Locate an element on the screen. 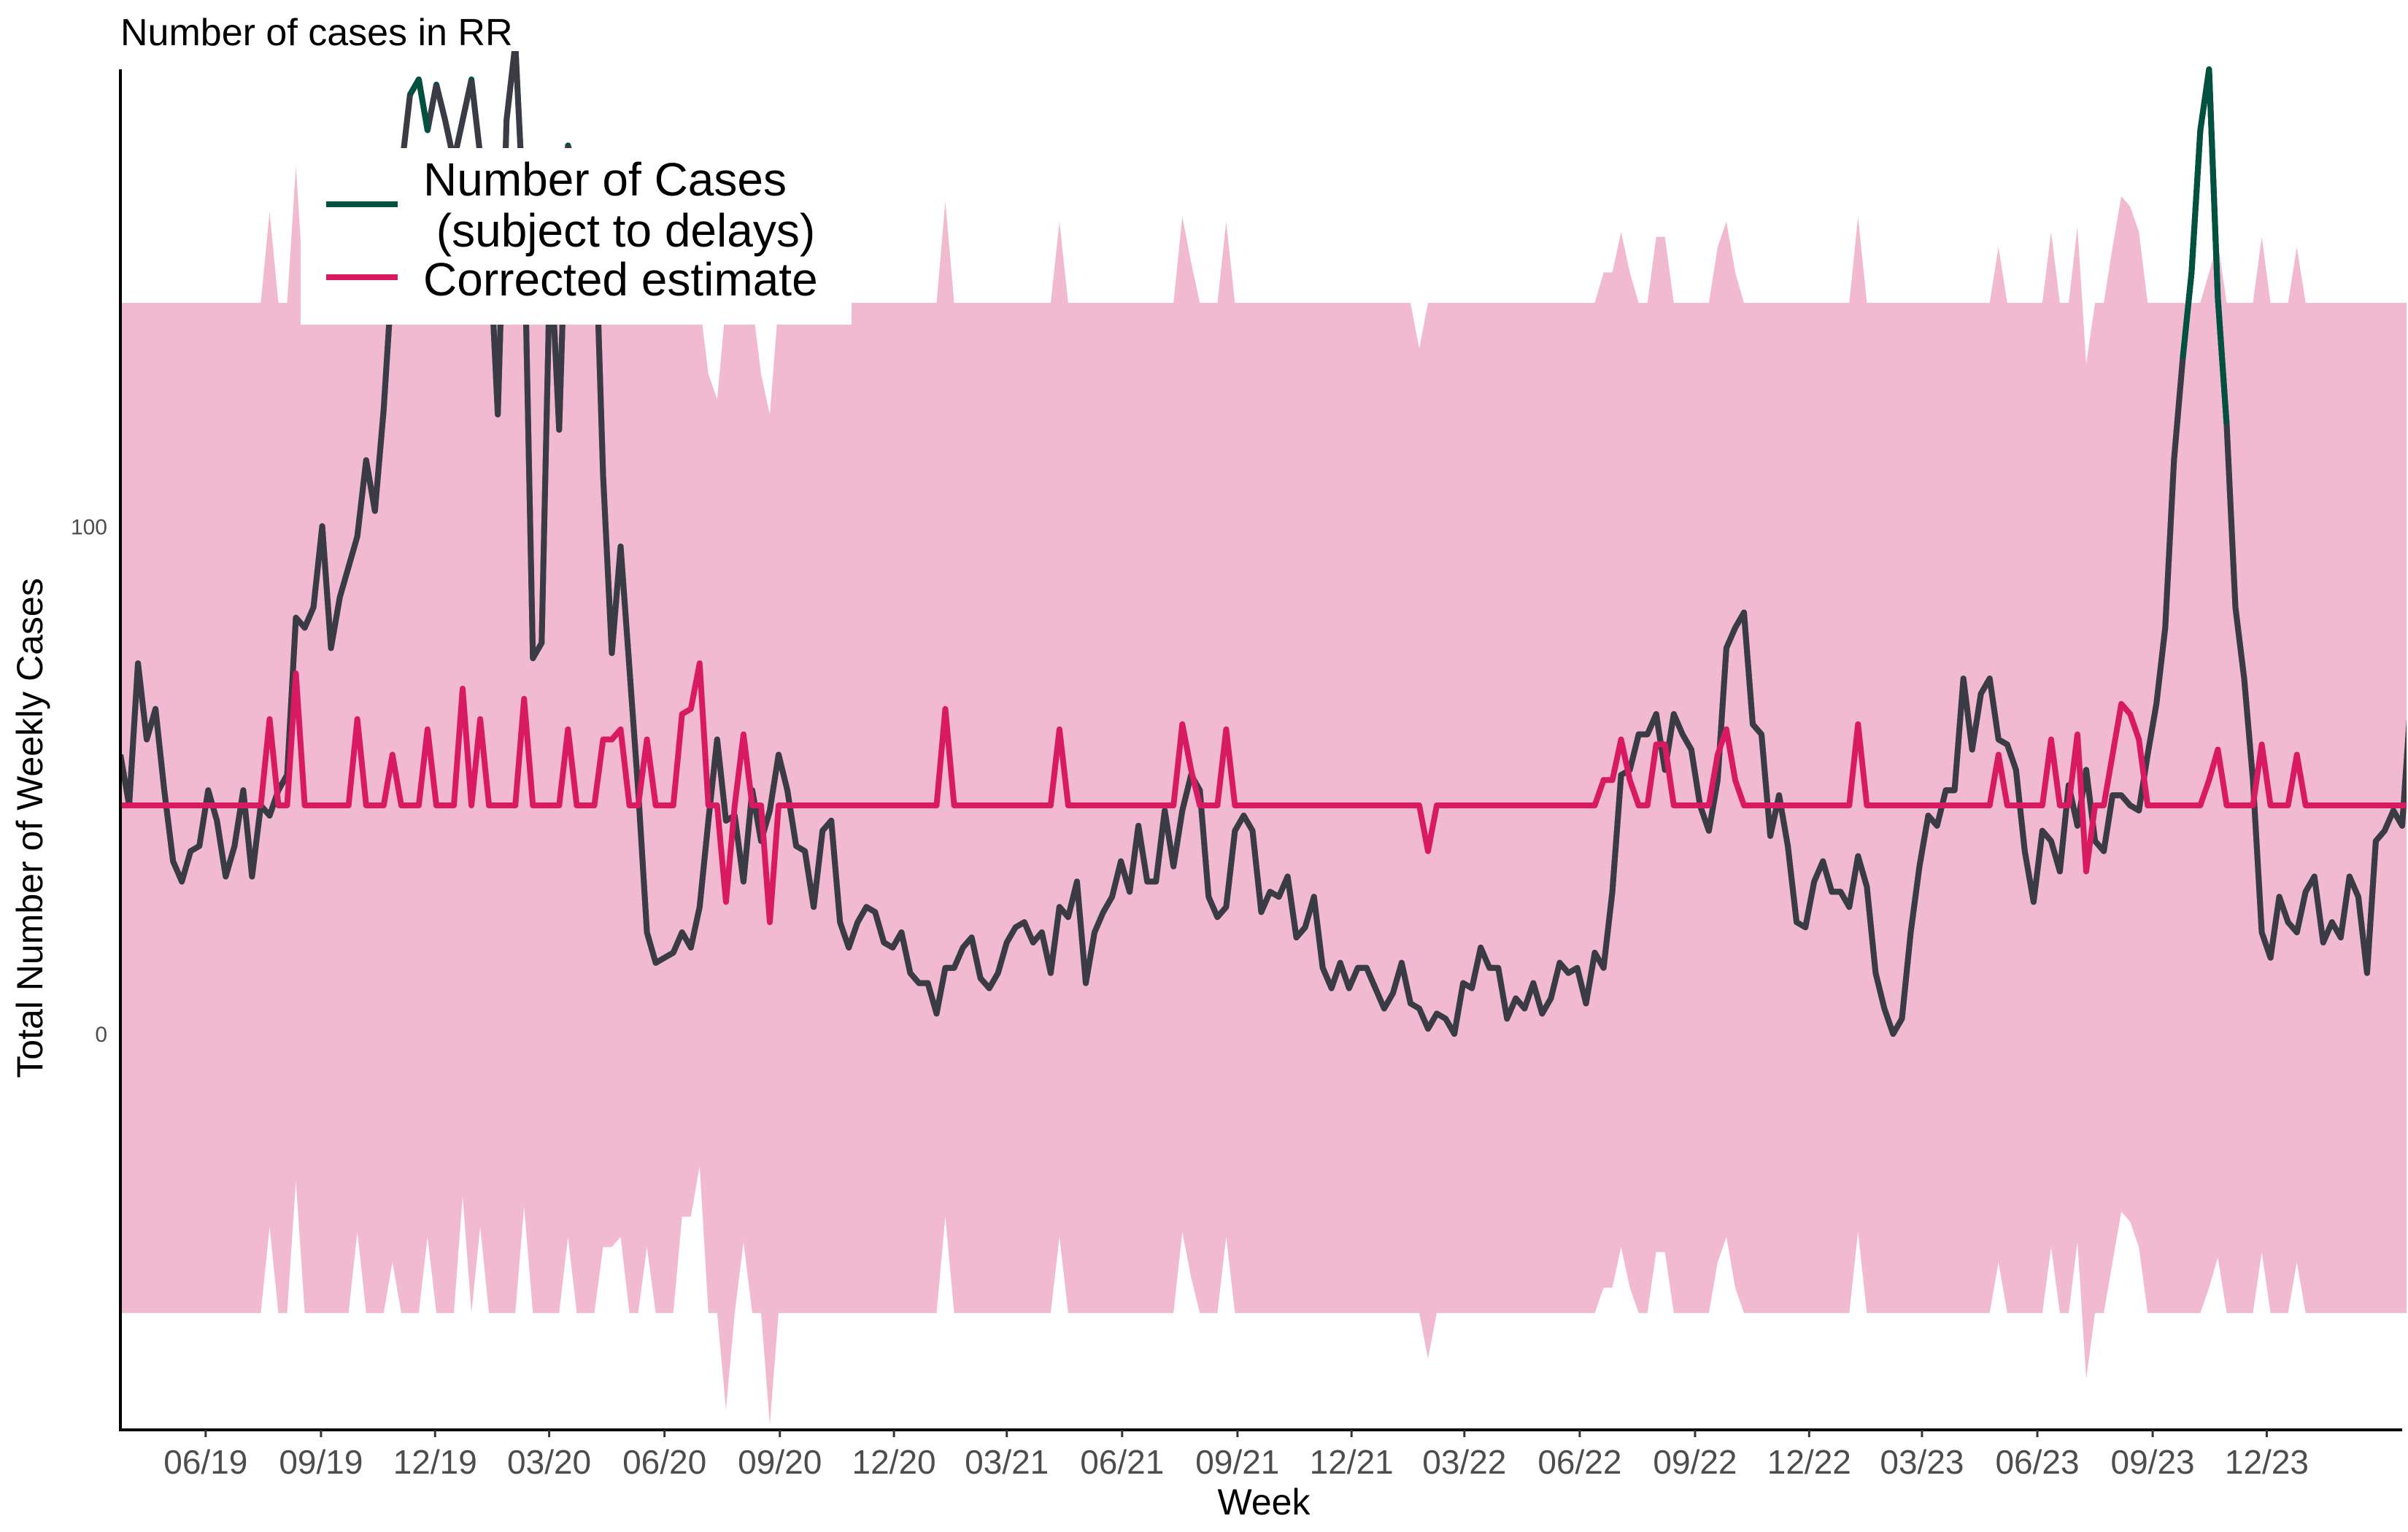  legend-box is located at coordinates (576, 237).